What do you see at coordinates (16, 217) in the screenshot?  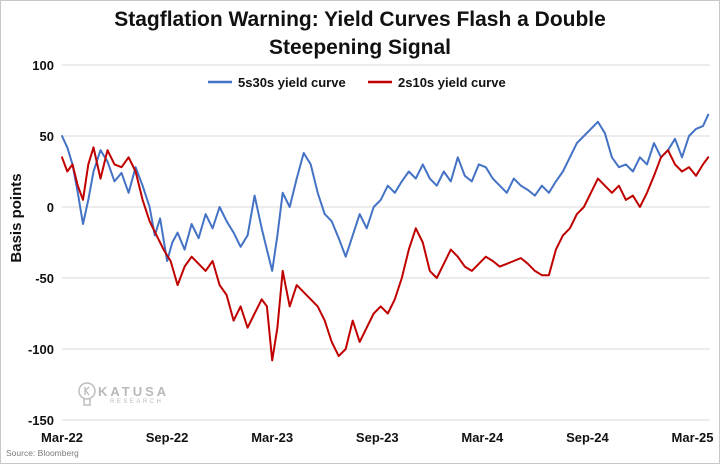 I see `y-axis-label: Basis points` at bounding box center [16, 217].